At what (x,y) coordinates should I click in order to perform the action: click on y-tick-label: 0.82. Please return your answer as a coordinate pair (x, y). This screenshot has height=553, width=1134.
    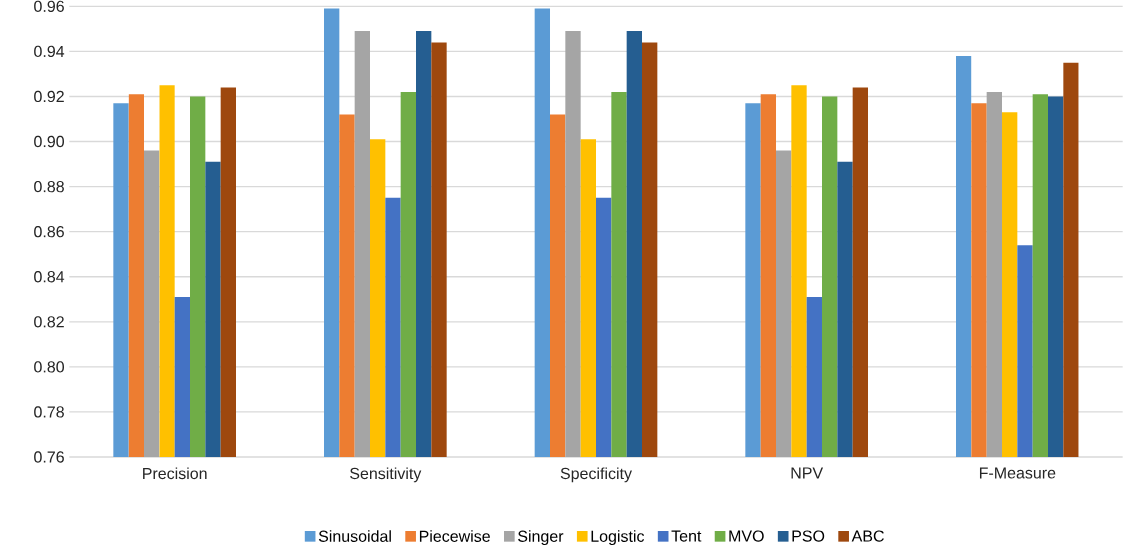
    Looking at the image, I should click on (49, 322).